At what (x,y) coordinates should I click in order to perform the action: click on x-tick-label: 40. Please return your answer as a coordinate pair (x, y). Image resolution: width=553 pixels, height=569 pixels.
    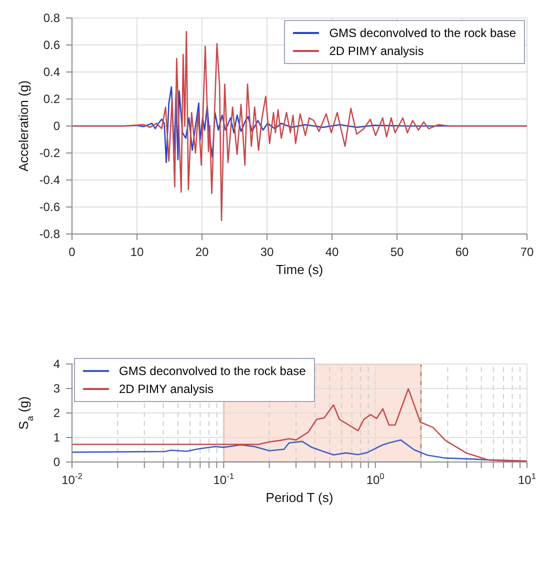
    Looking at the image, I should click on (332, 252).